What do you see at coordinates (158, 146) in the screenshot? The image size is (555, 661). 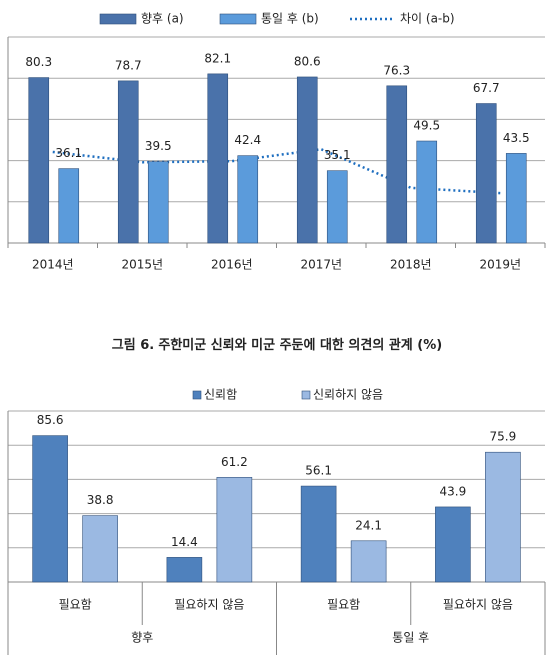 I see `value-label: 39.5` at bounding box center [158, 146].